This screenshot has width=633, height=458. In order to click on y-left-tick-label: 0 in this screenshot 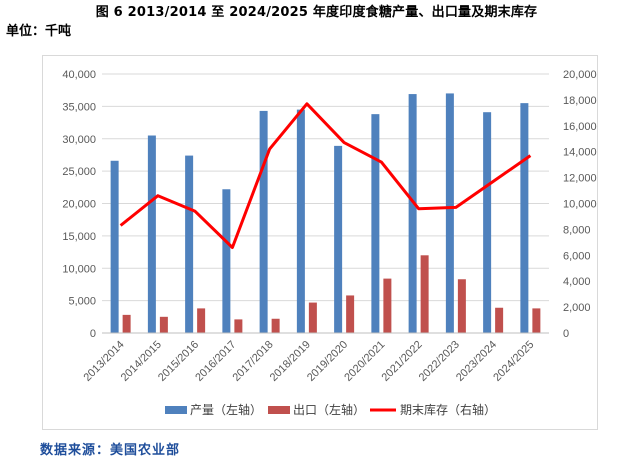, I will do `click(93, 334)`.